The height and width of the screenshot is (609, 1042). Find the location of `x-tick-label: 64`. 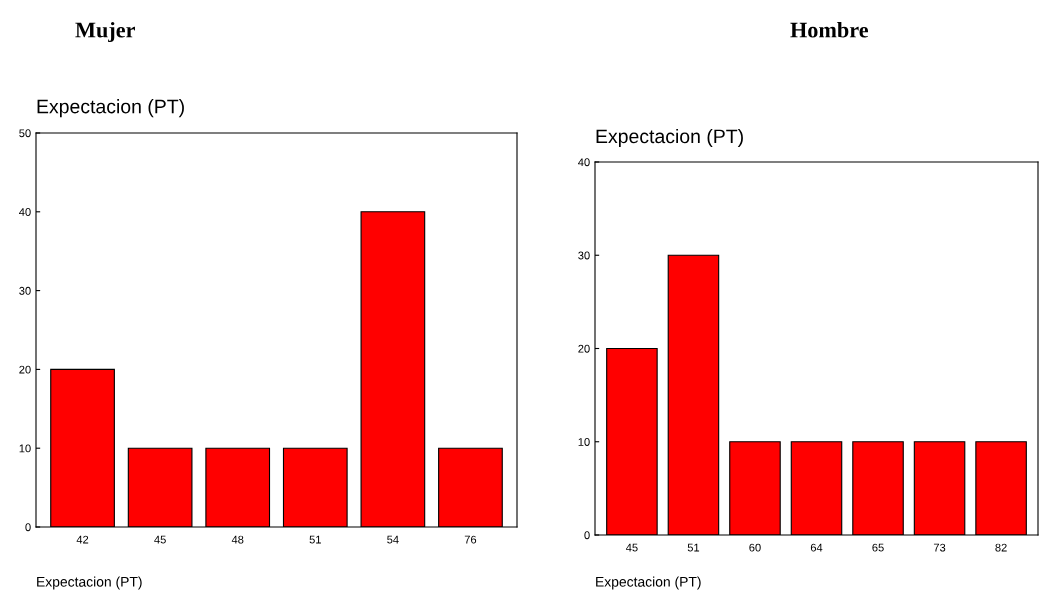

x-tick-label: 64 is located at coordinates (816, 547).